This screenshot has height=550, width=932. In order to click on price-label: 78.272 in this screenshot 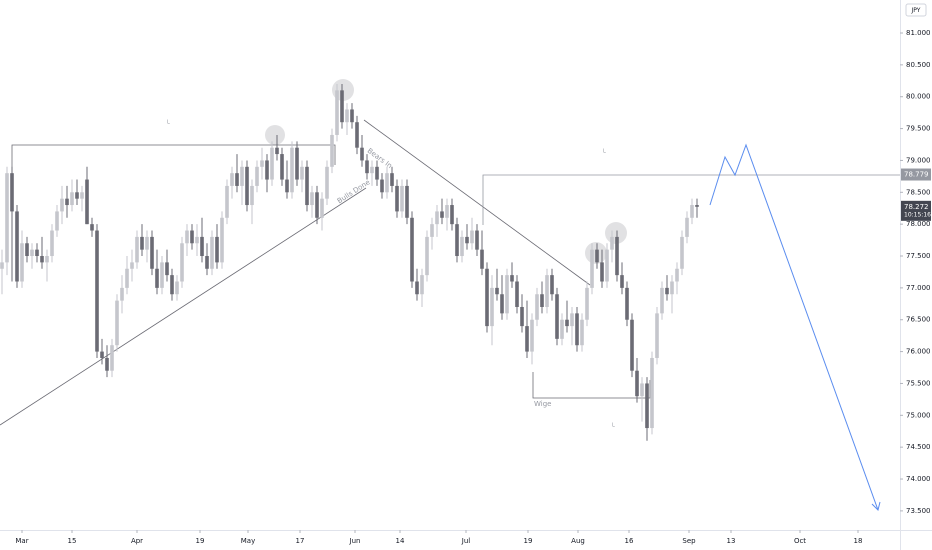, I will do `click(916, 207)`.